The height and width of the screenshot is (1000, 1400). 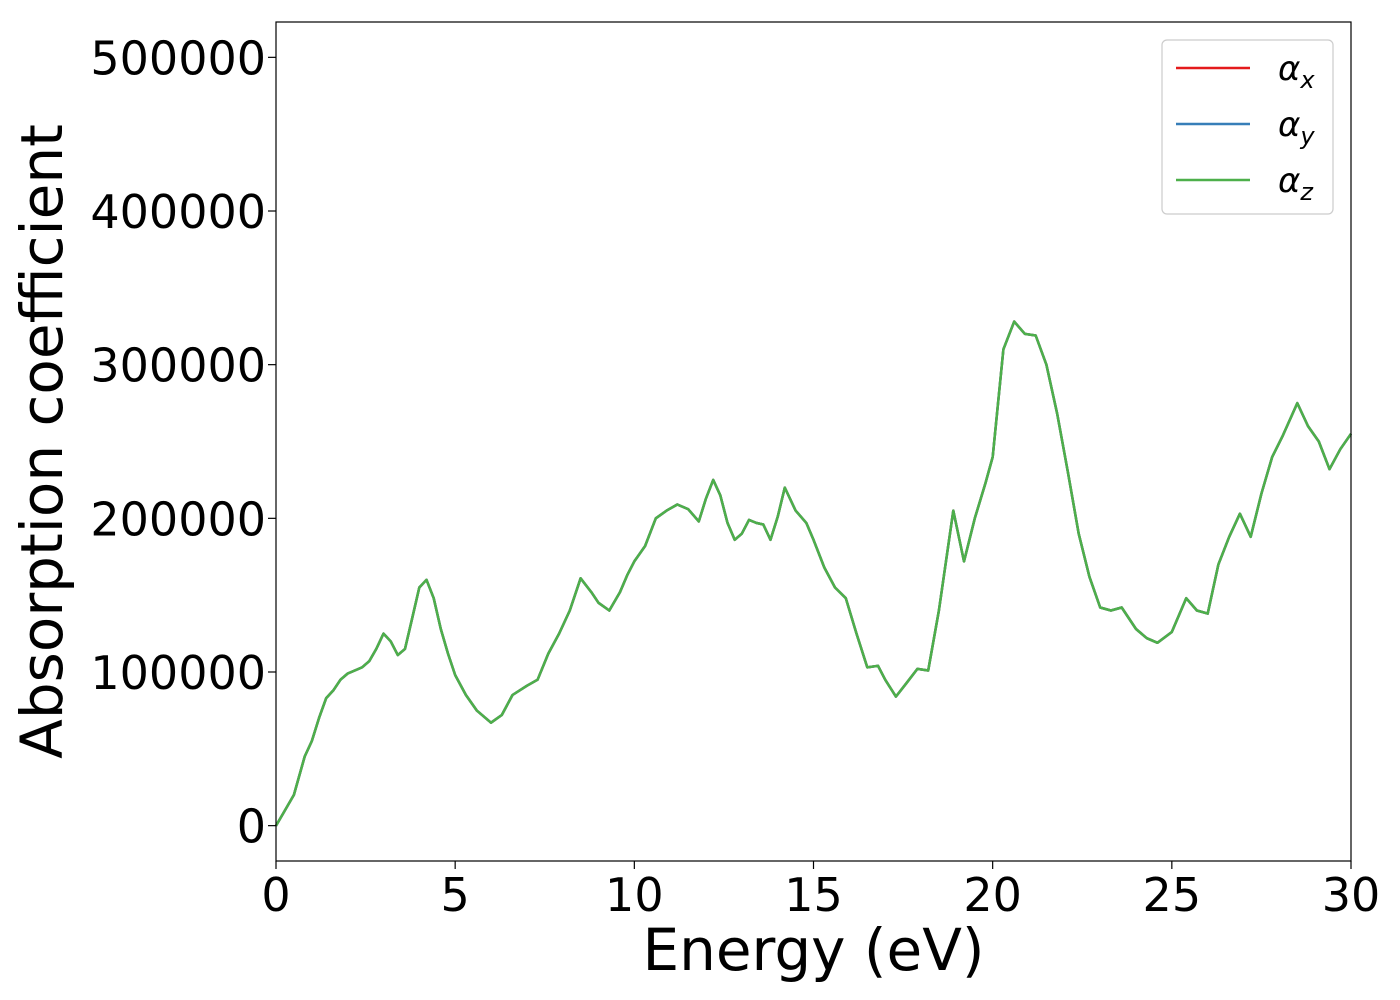 I want to click on legend-box, so click(x=1247, y=127).